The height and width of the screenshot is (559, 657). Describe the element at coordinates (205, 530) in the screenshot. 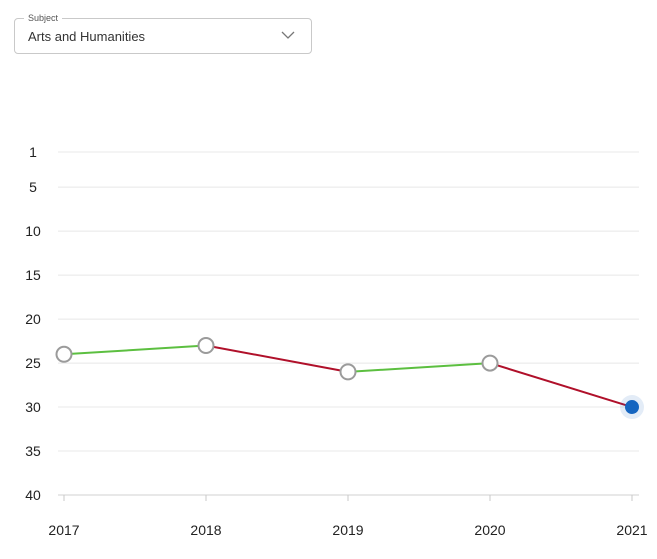

I see `x-tick-label: 2018` at that location.